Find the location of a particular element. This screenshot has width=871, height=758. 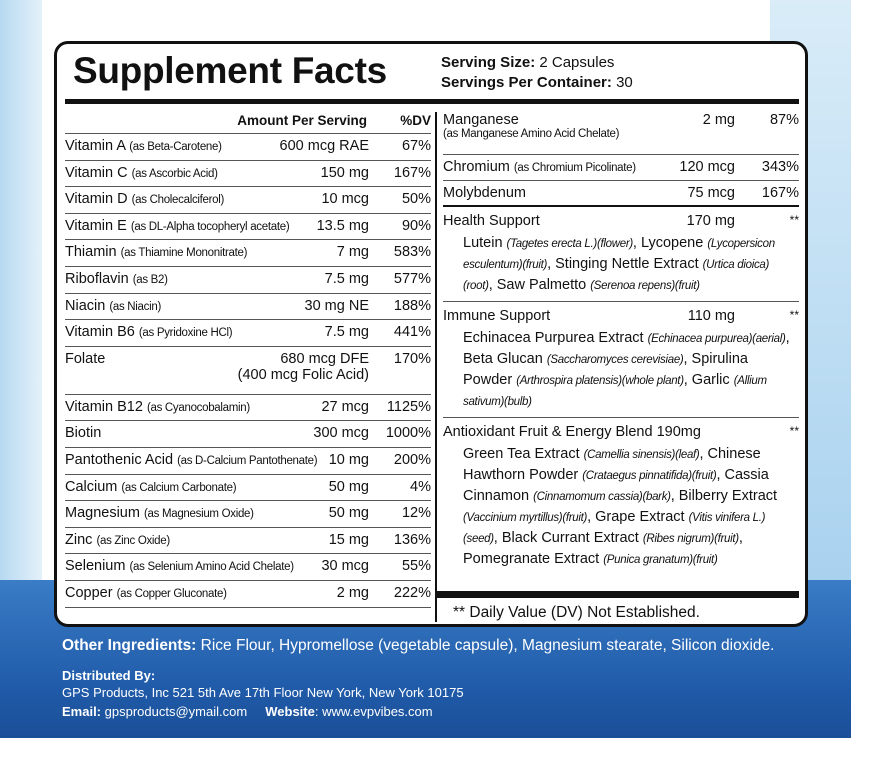

dv: 170% is located at coordinates (412, 358).